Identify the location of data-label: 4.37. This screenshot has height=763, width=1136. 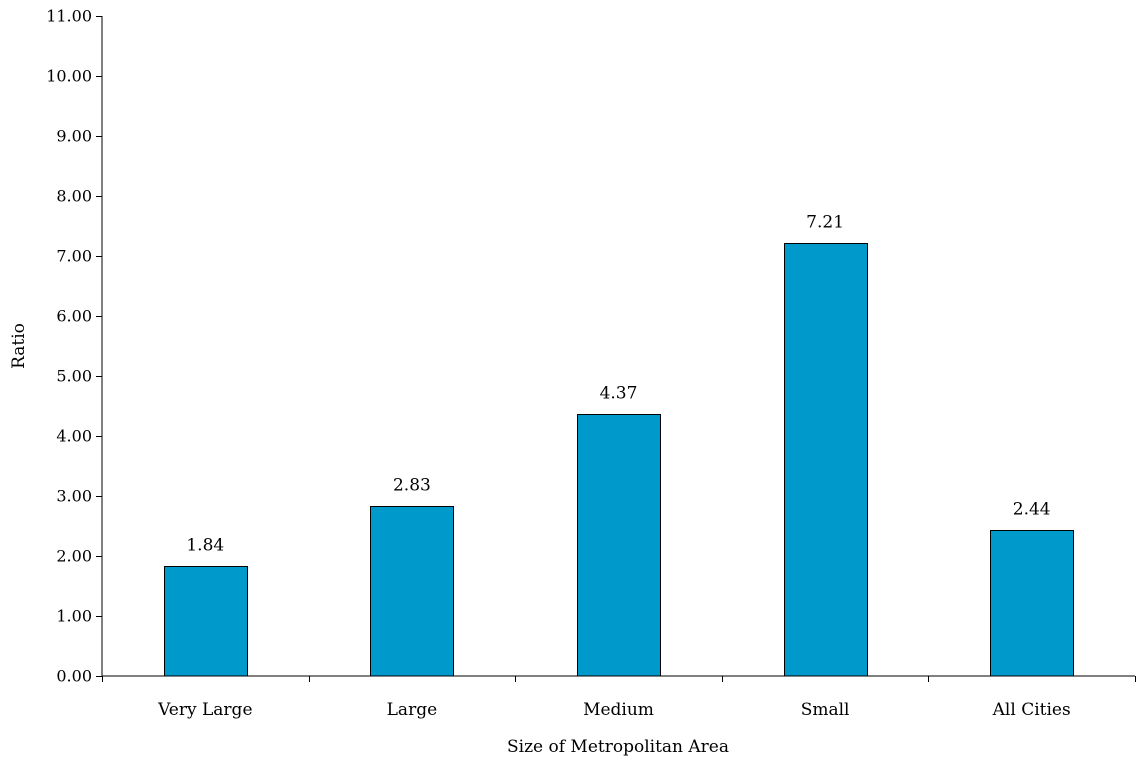
(619, 394).